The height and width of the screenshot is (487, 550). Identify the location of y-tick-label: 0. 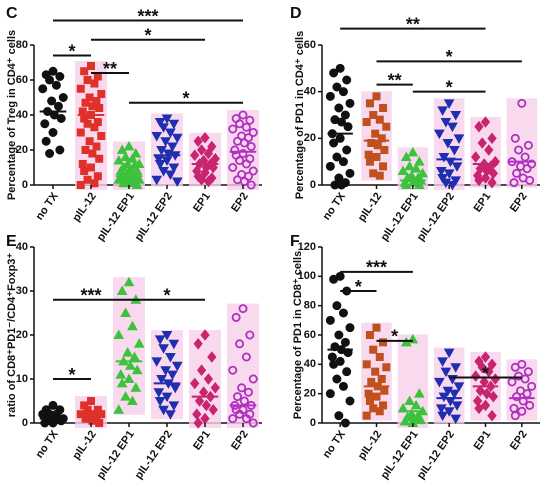
(25, 185).